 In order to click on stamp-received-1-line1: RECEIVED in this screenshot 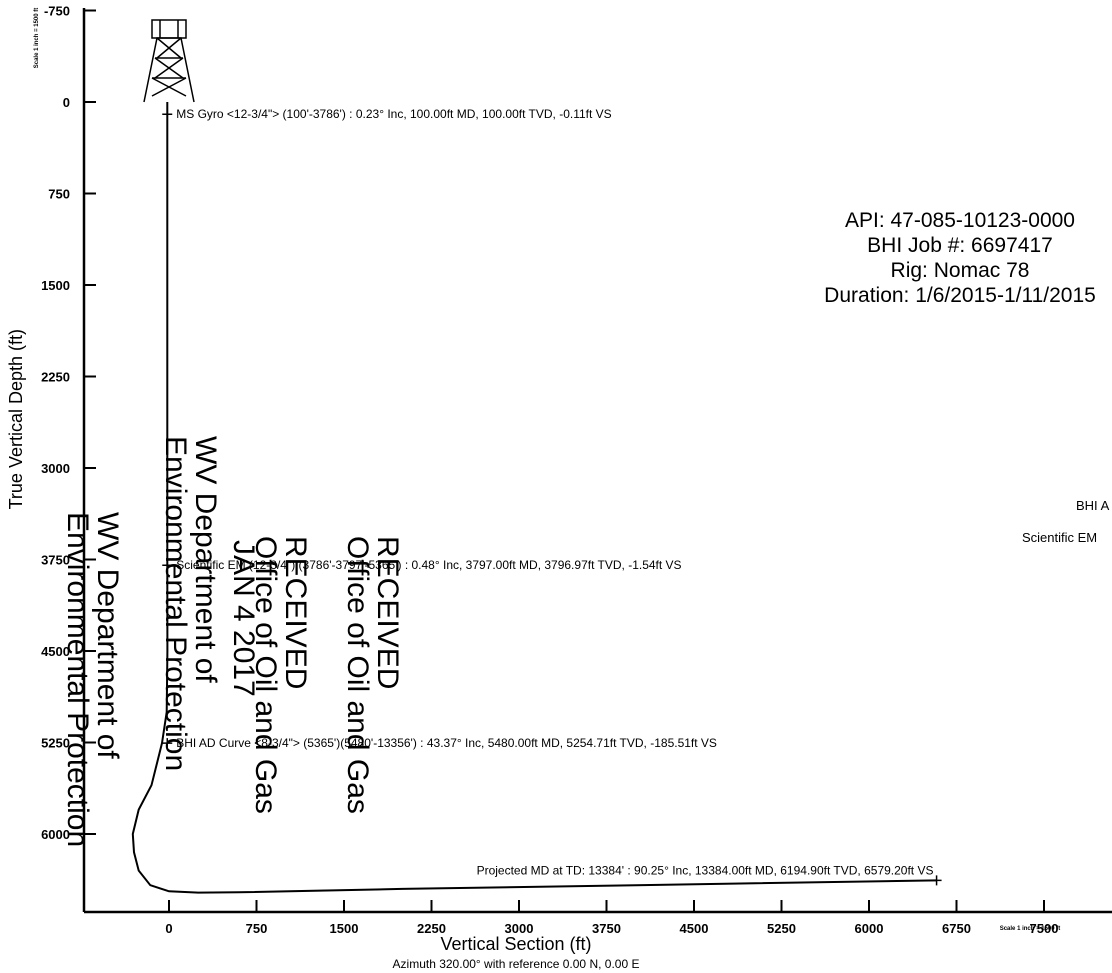, I will do `click(387, 613)`.